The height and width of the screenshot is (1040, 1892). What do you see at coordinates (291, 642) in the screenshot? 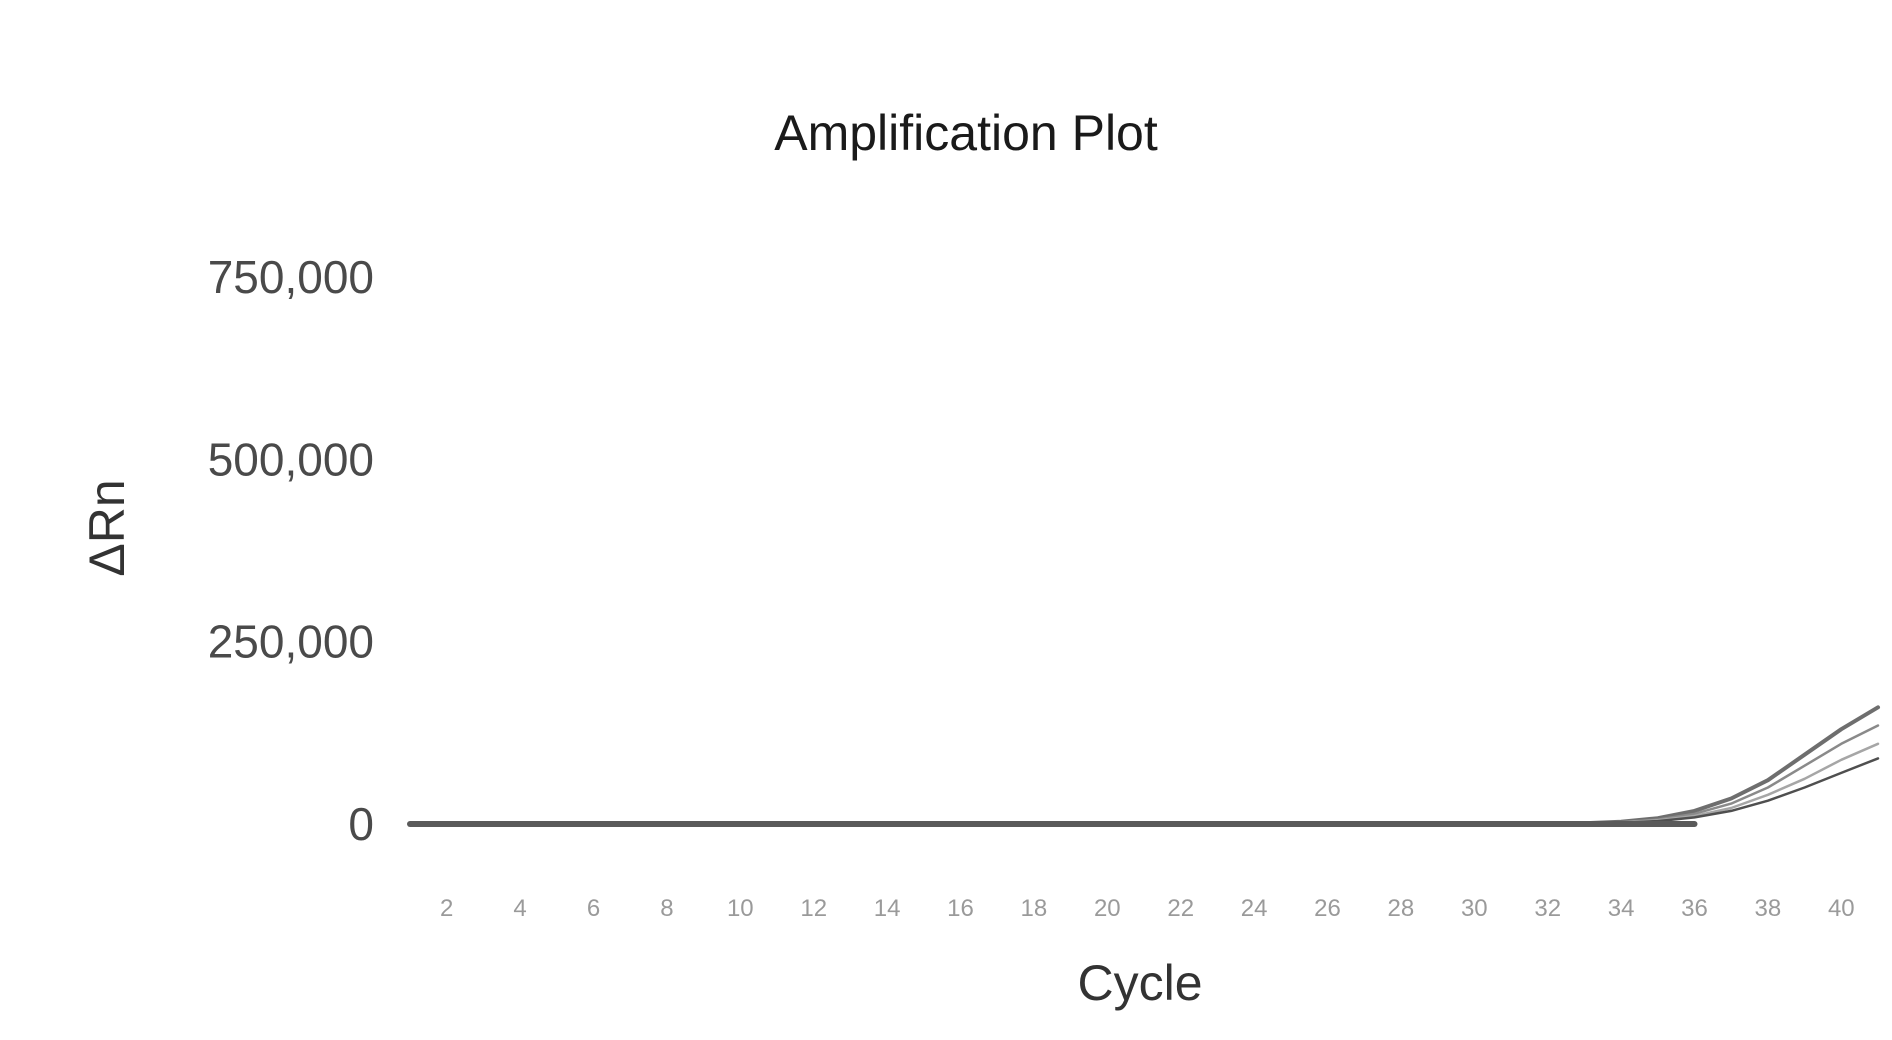
I see `y-tick-label: 250,000` at bounding box center [291, 642].